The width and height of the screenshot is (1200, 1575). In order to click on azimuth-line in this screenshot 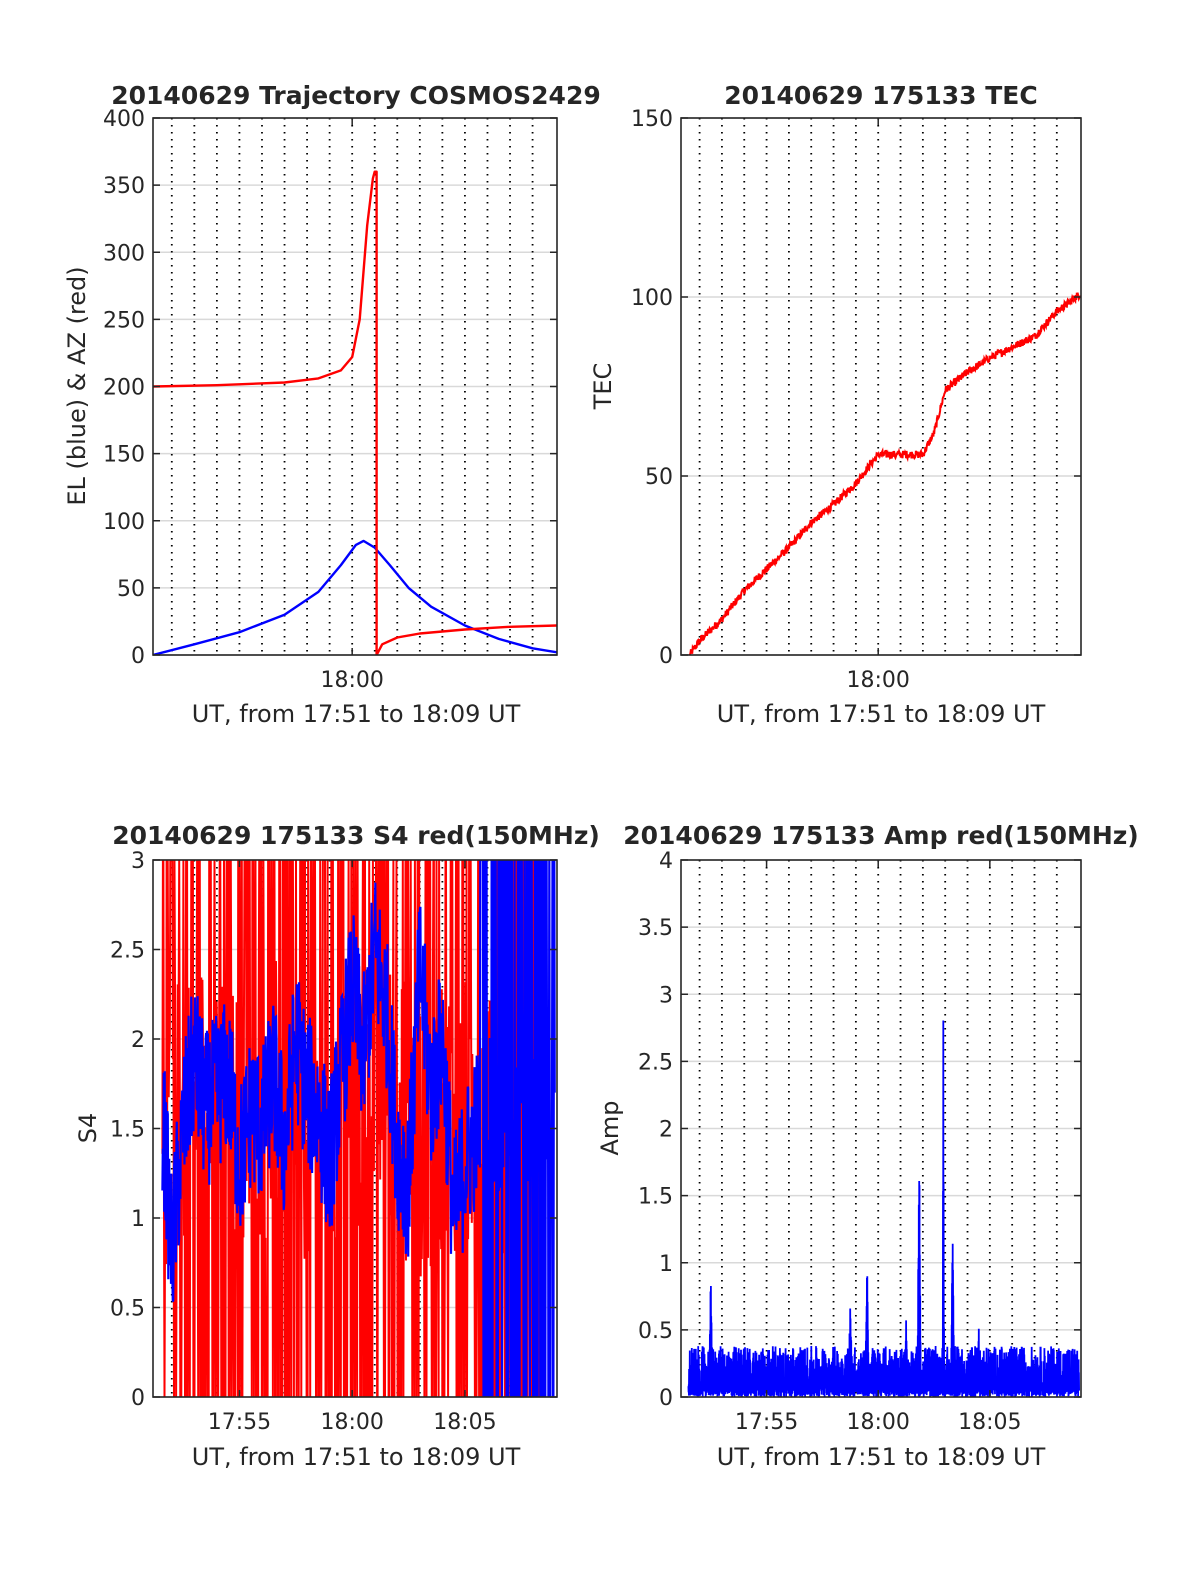, I will do `click(355, 412)`.